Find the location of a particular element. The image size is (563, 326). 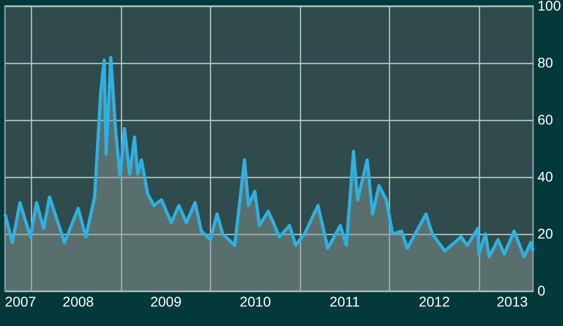

y-tick-label: 0 is located at coordinates (542, 290).